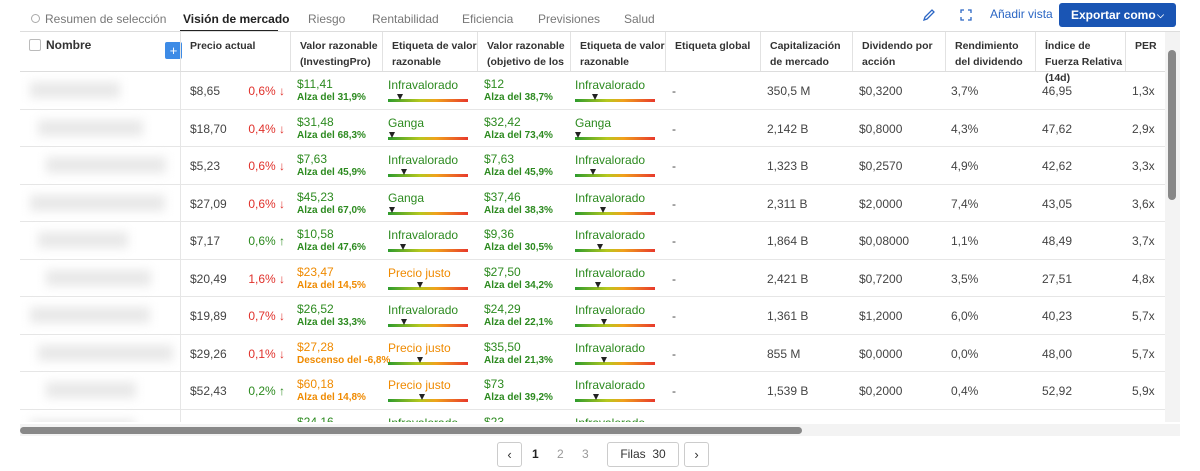 This screenshot has width=1200, height=471. I want to click on column-header: Valor razonable (InvestingPro), so click(339, 54).